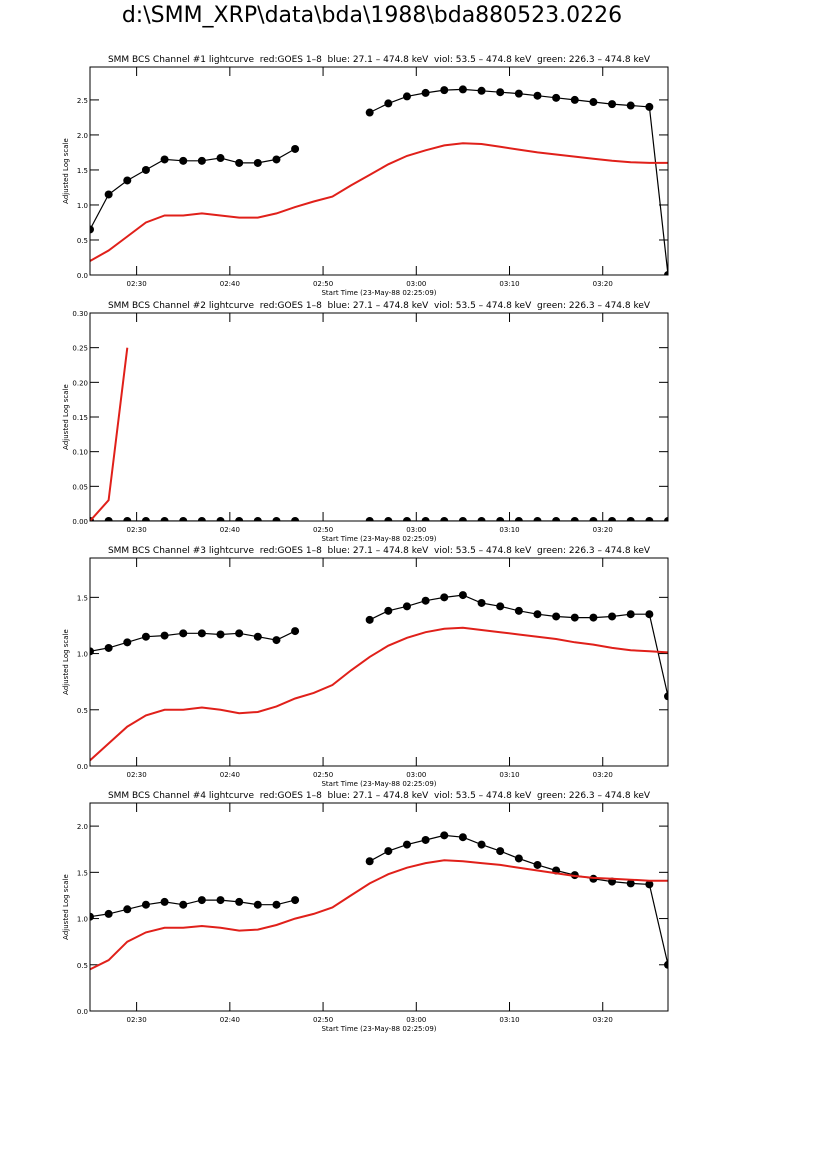  I want to click on page-title: d:\SMM_XRP\data\bda\1988\bda880523.0226, so click(372, 15).